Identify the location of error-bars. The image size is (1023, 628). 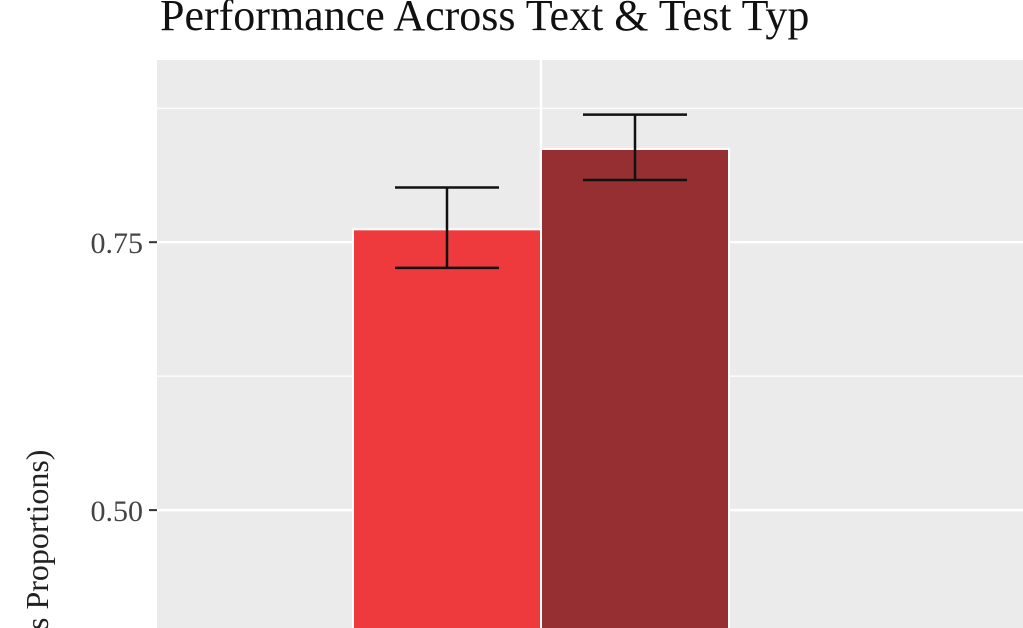
(541, 191).